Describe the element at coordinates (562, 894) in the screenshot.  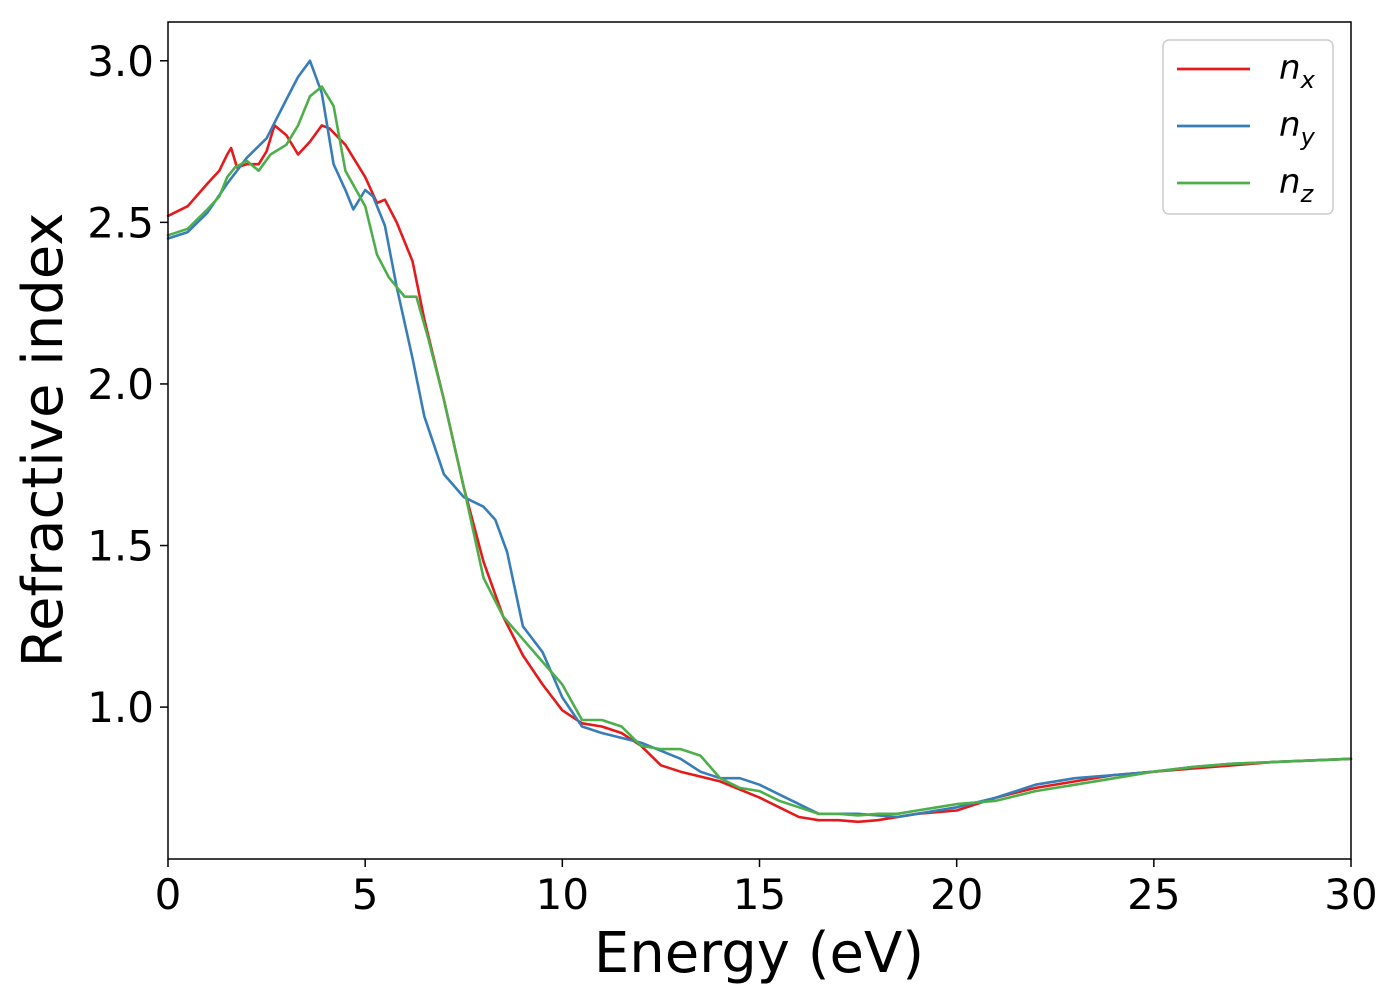
I see `x-tick-label: 10` at that location.